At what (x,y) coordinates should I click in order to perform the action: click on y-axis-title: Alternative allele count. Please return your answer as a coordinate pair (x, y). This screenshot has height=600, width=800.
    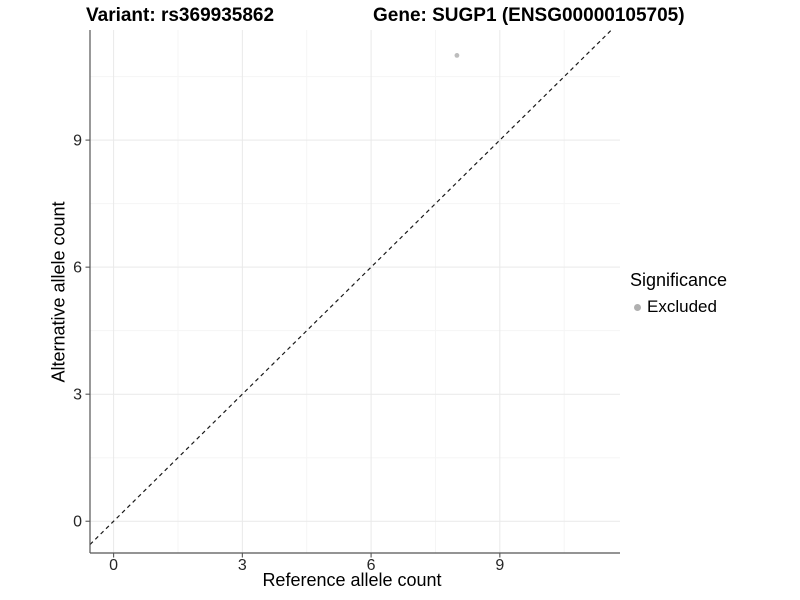
    Looking at the image, I should click on (58, 292).